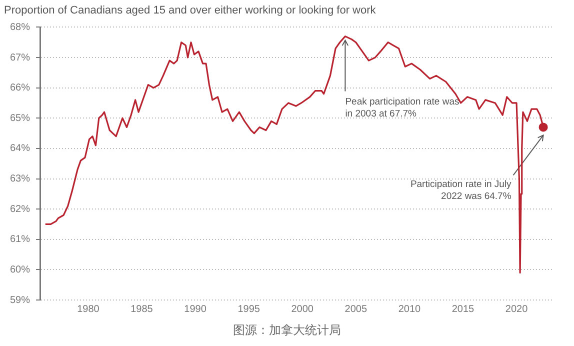 Image resolution: width=574 pixels, height=346 pixels. What do you see at coordinates (20, 209) in the screenshot?
I see `y-tick-label: 62%` at bounding box center [20, 209].